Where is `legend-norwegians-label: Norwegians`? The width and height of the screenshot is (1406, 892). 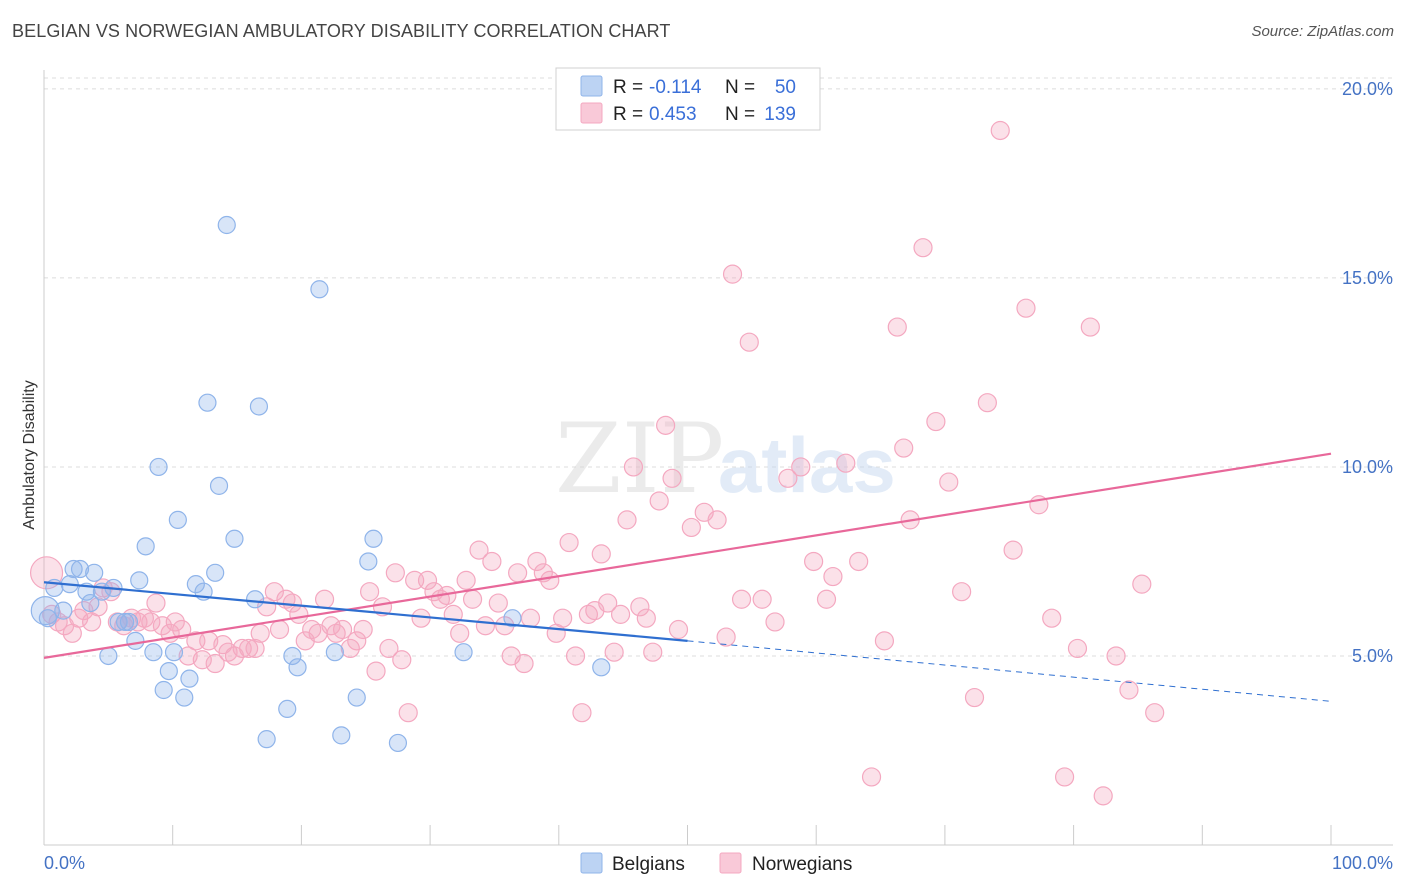
legend-norwegians-label: Norwegians is located at coordinates (802, 864).